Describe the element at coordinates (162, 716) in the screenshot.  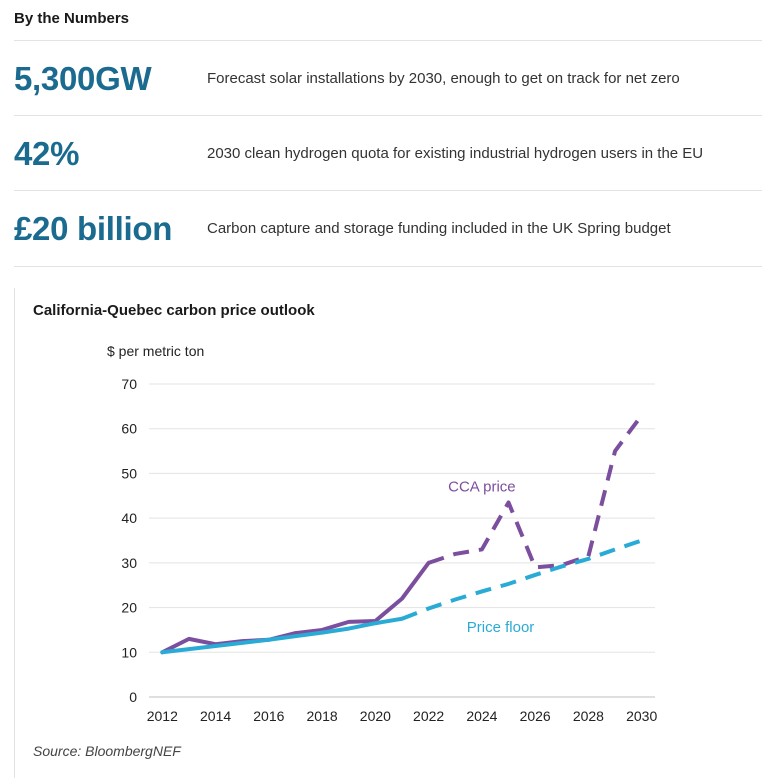
I see `x-tick-label: 2012` at that location.